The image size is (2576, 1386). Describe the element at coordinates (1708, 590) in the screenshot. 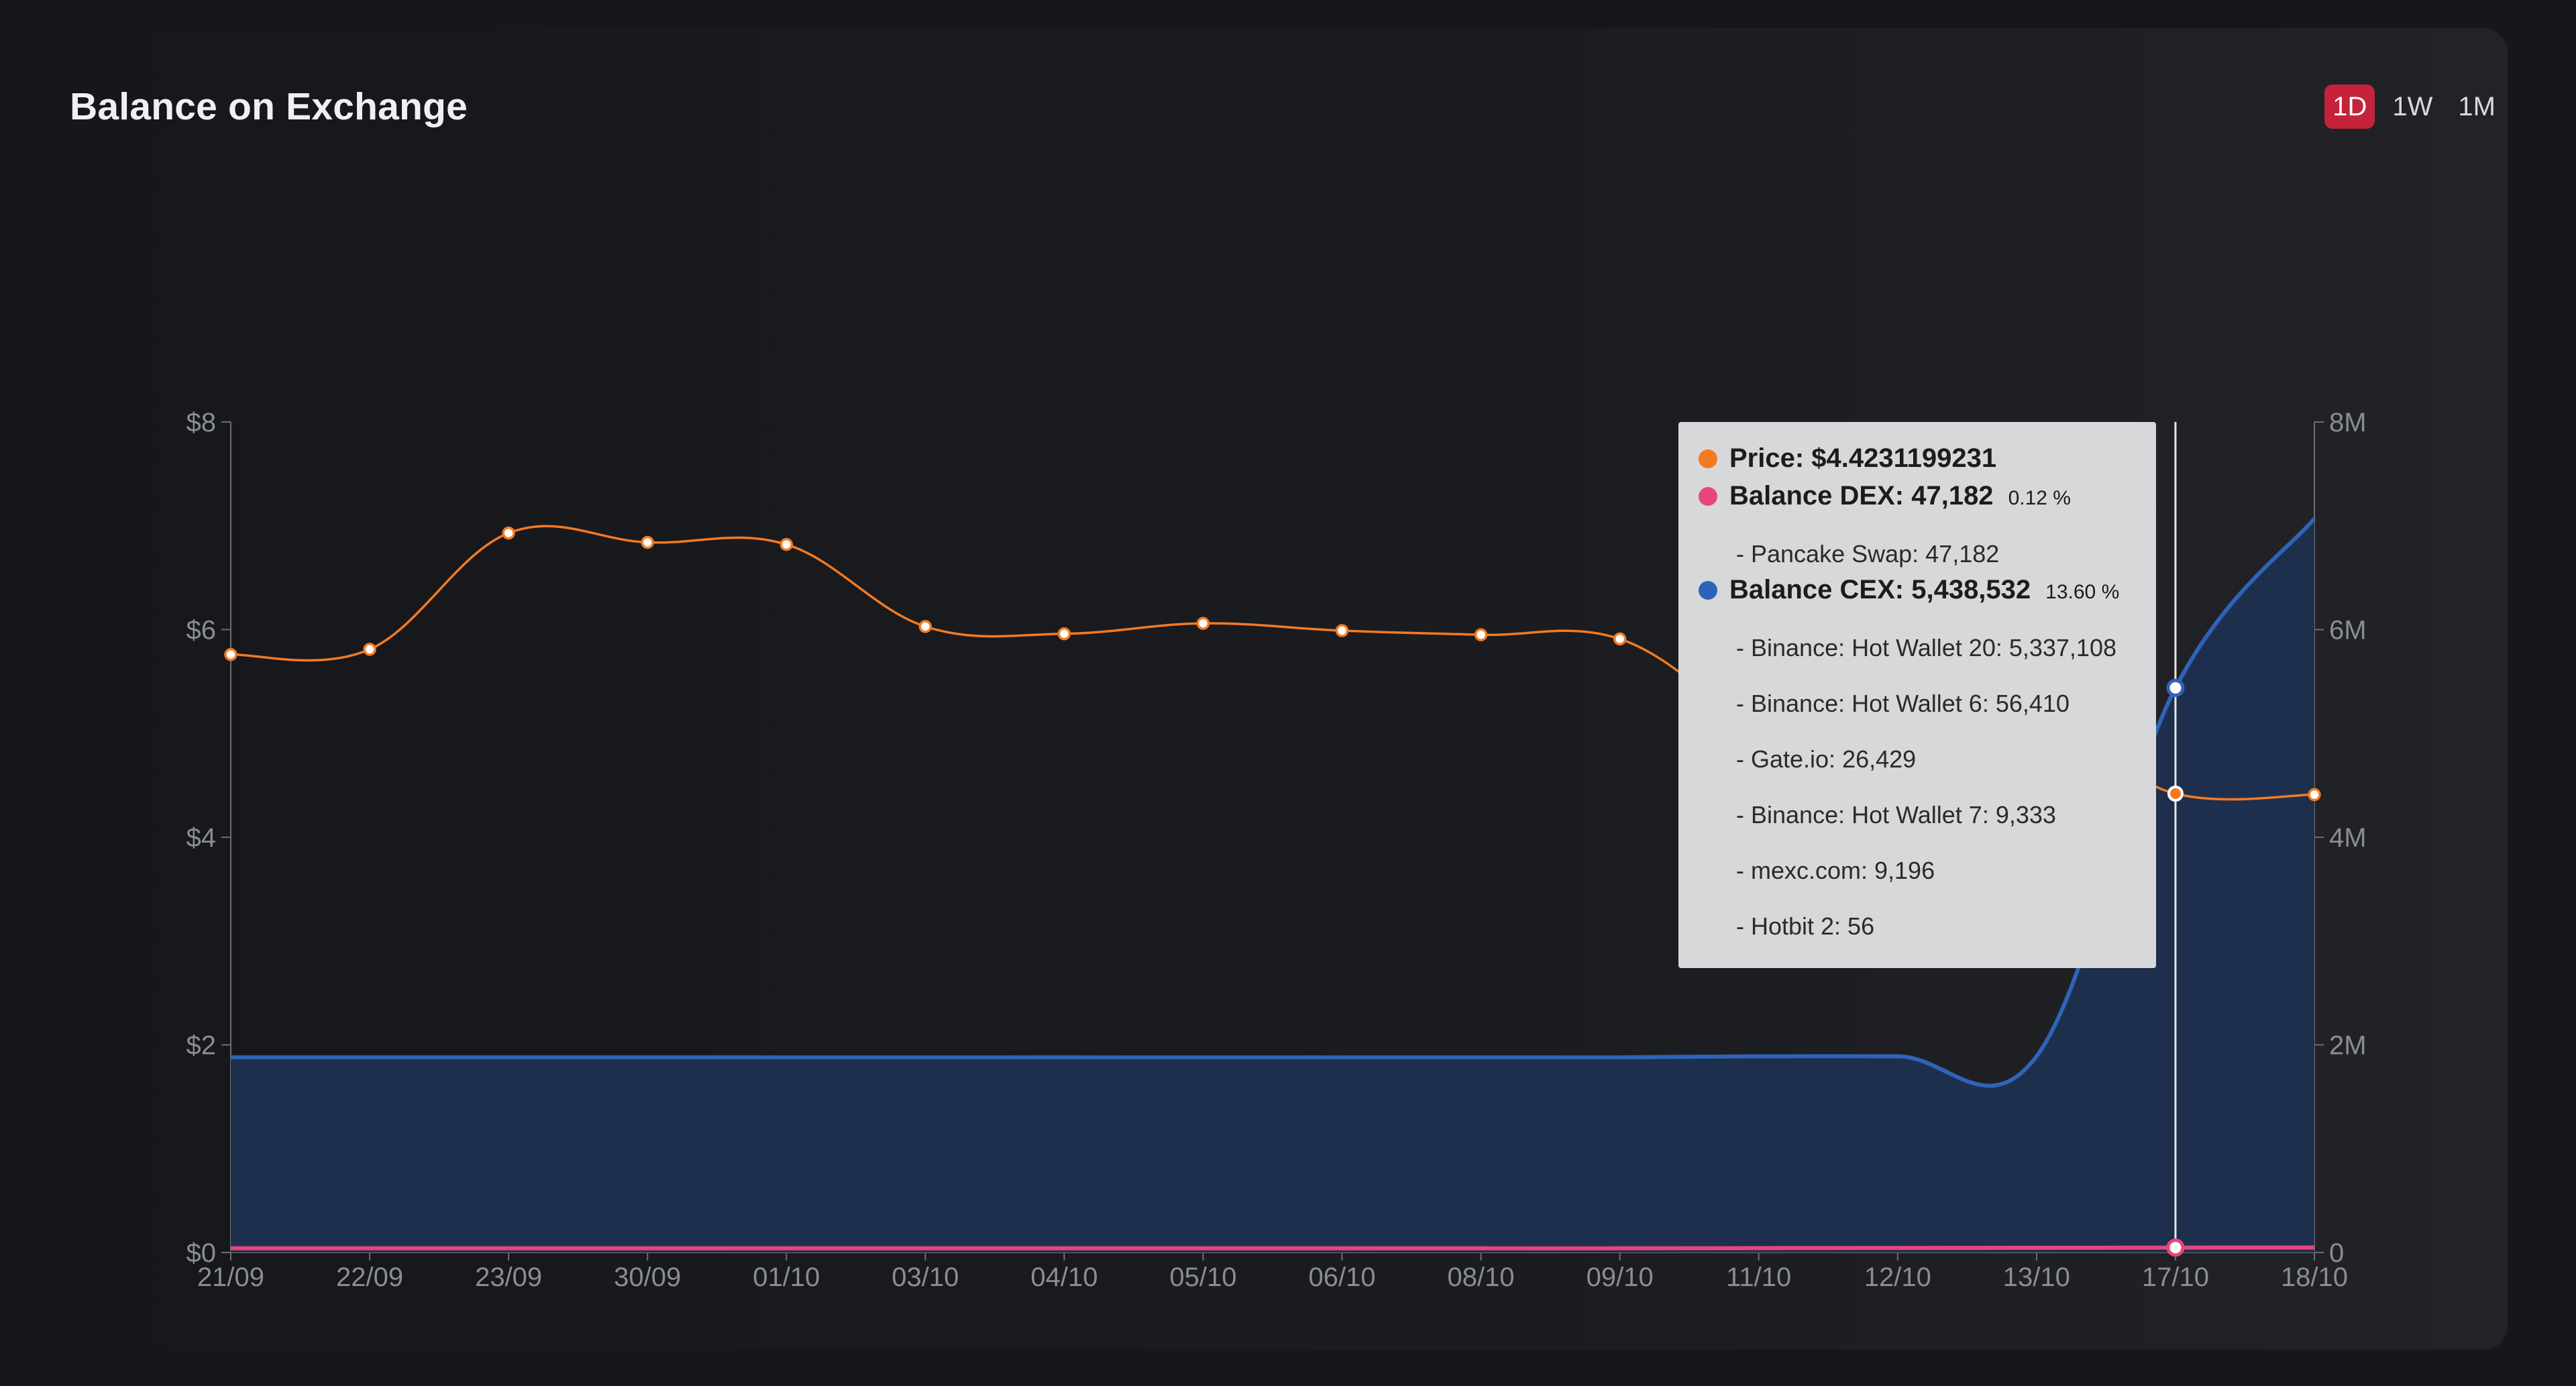

I see `cex-dot-icon` at that location.